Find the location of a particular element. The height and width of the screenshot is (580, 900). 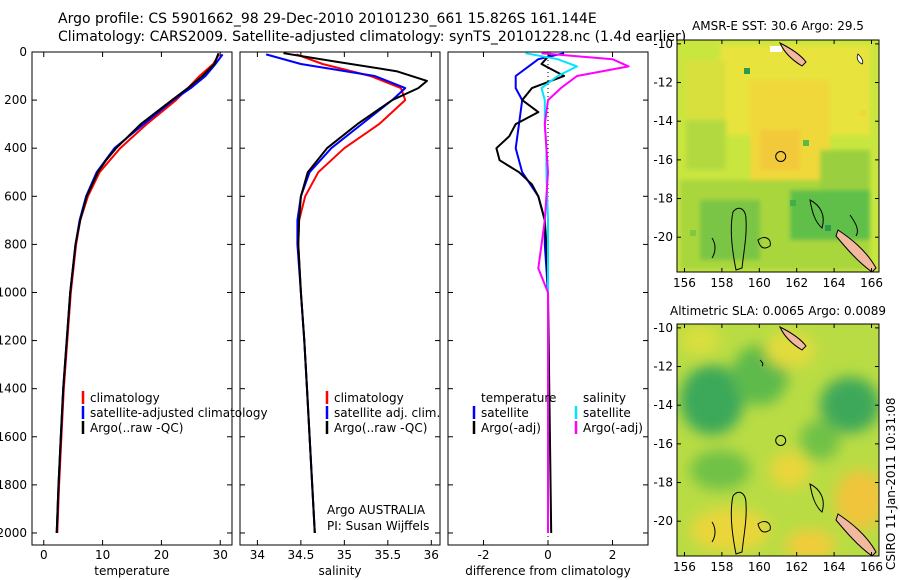

sla-float-position-marker is located at coordinates (781, 440).